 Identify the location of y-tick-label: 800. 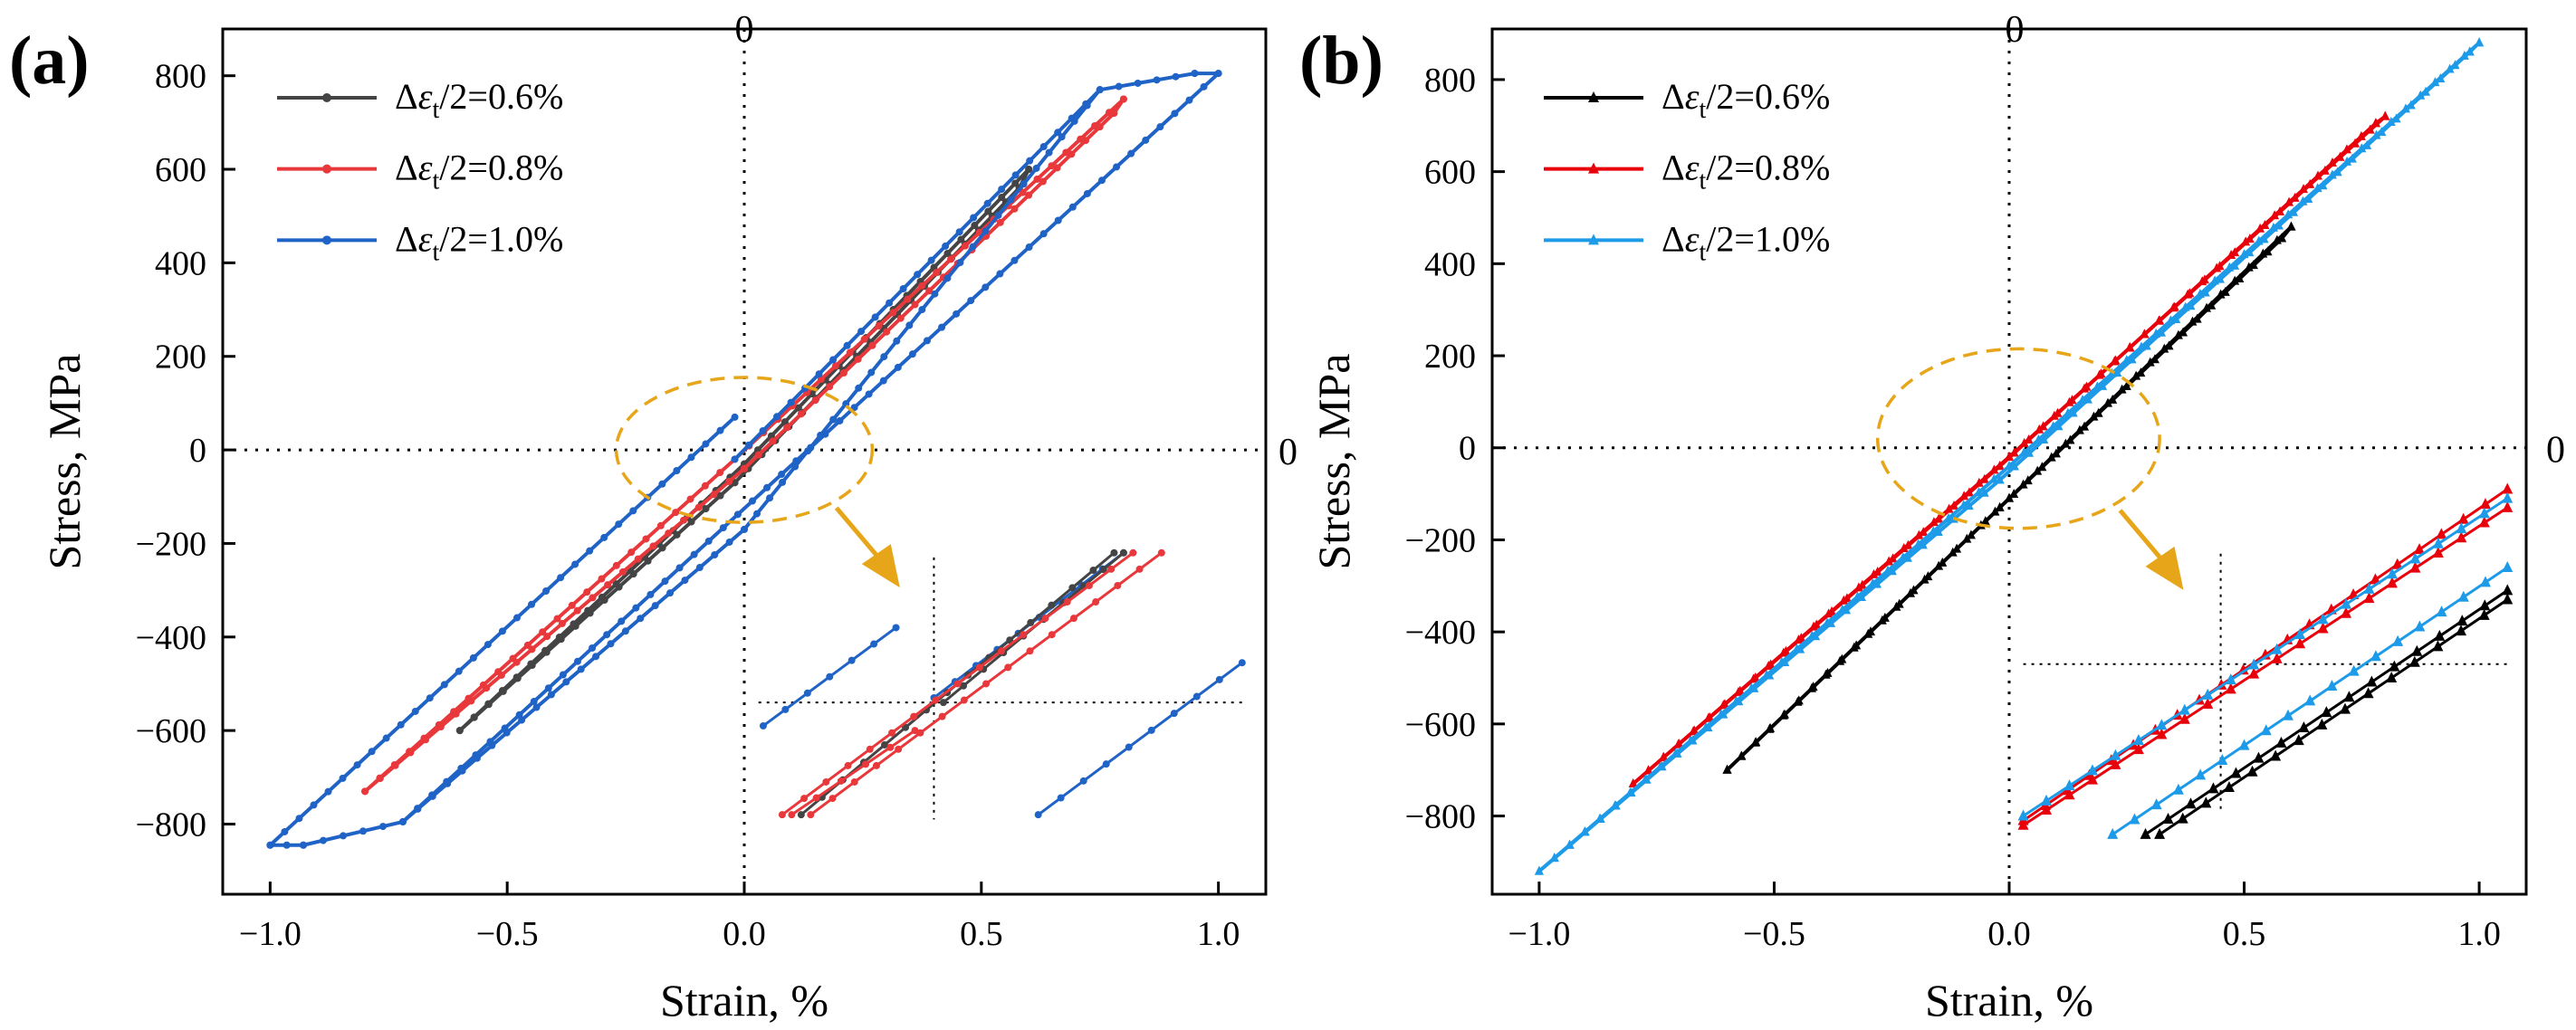
(1450, 81).